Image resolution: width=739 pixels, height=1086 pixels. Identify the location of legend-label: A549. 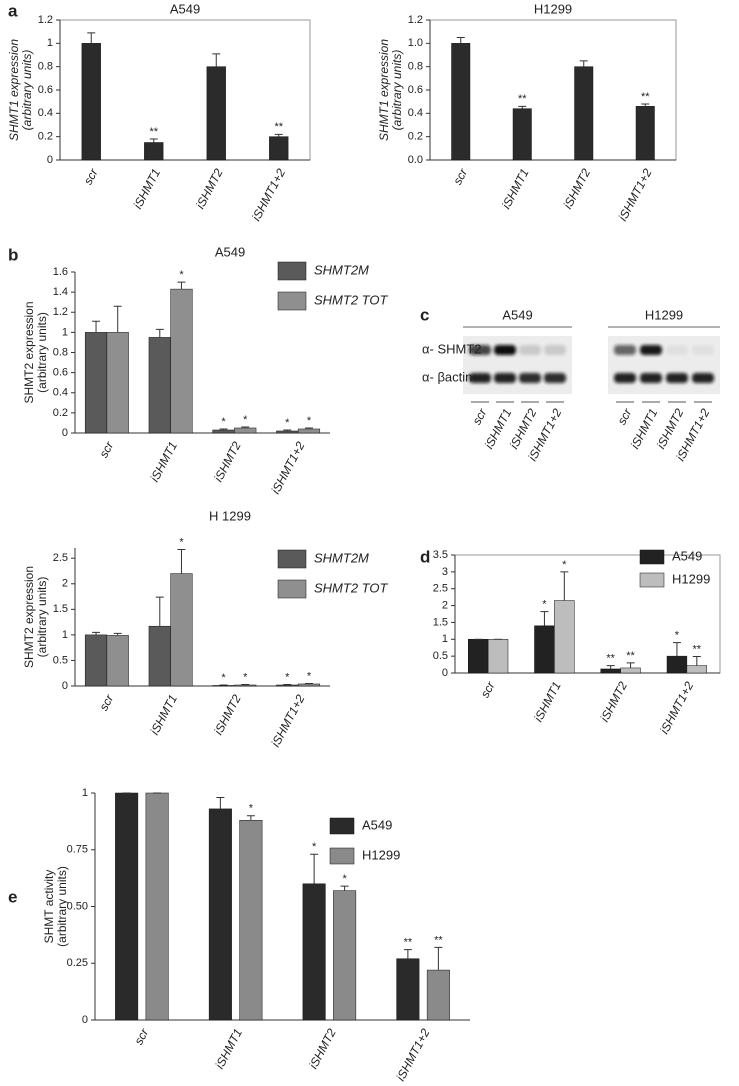
(687, 555).